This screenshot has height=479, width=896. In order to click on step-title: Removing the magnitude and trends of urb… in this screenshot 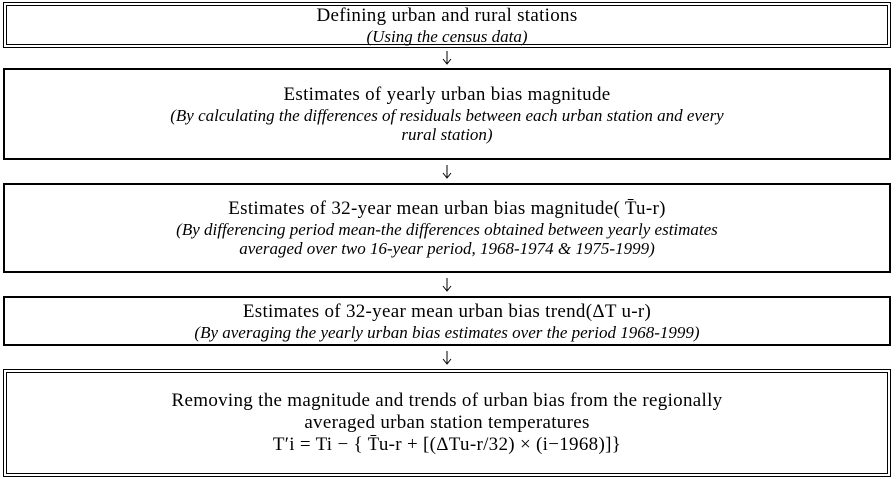, I will do `click(447, 400)`.